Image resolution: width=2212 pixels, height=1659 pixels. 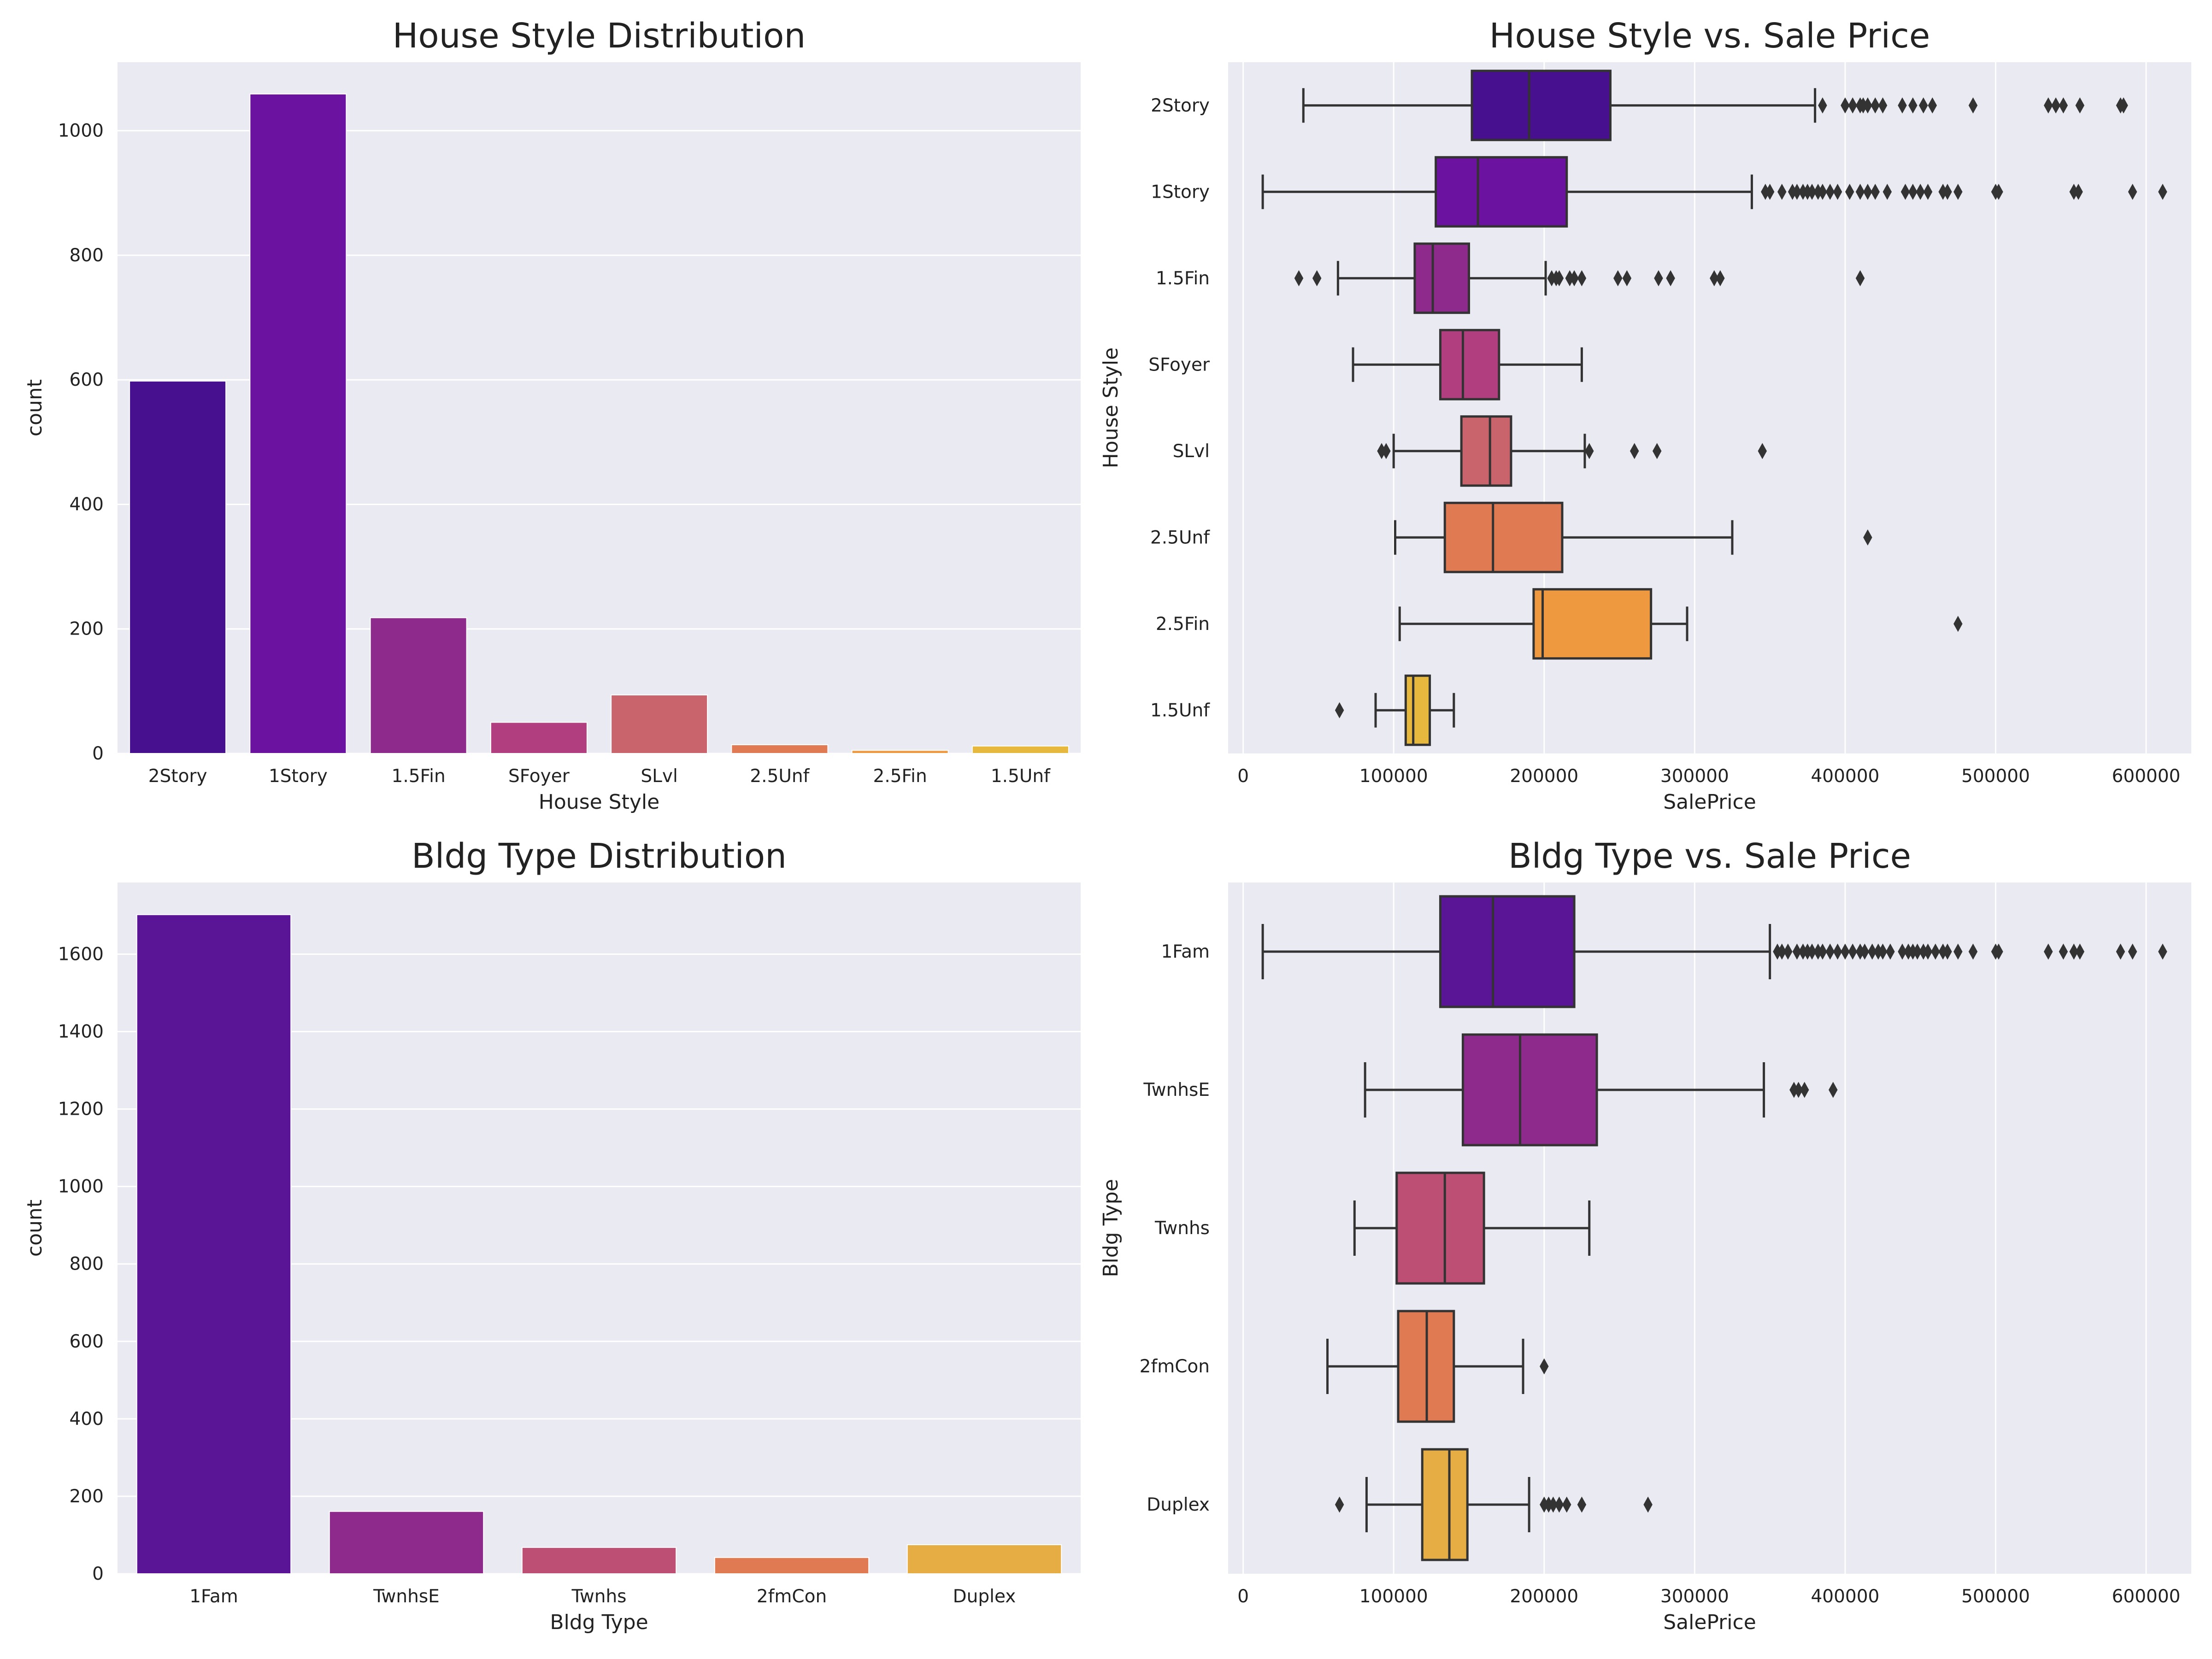 What do you see at coordinates (213, 1596) in the screenshot?
I see `x-tick-label: 1Fam` at bounding box center [213, 1596].